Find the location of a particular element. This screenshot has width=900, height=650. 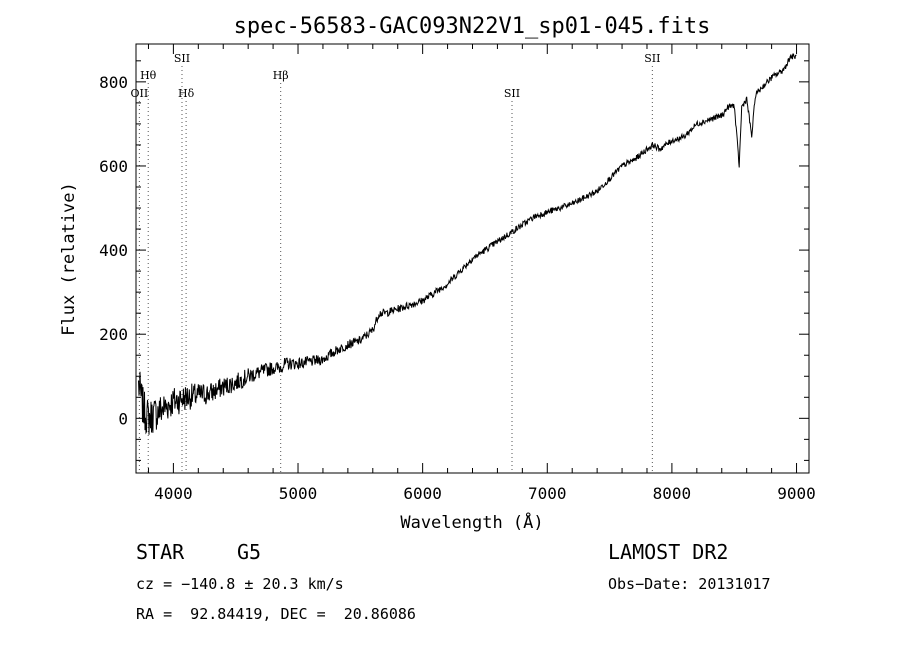

x-tick-label: 5000 is located at coordinates (298, 493).